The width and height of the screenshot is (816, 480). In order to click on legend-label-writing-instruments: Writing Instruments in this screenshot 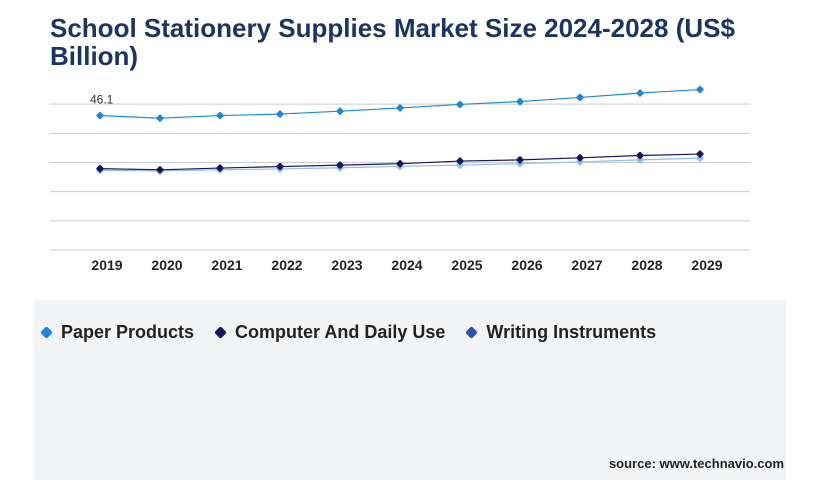, I will do `click(571, 332)`.